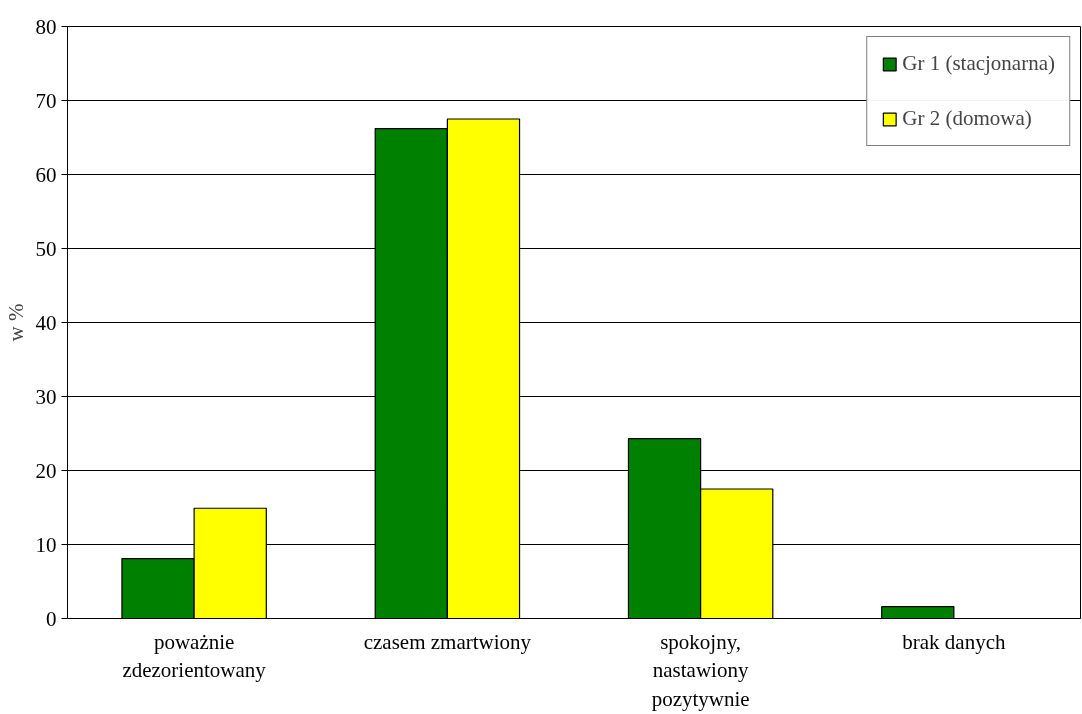  I want to click on y-tick-label: 80, so click(46, 26).